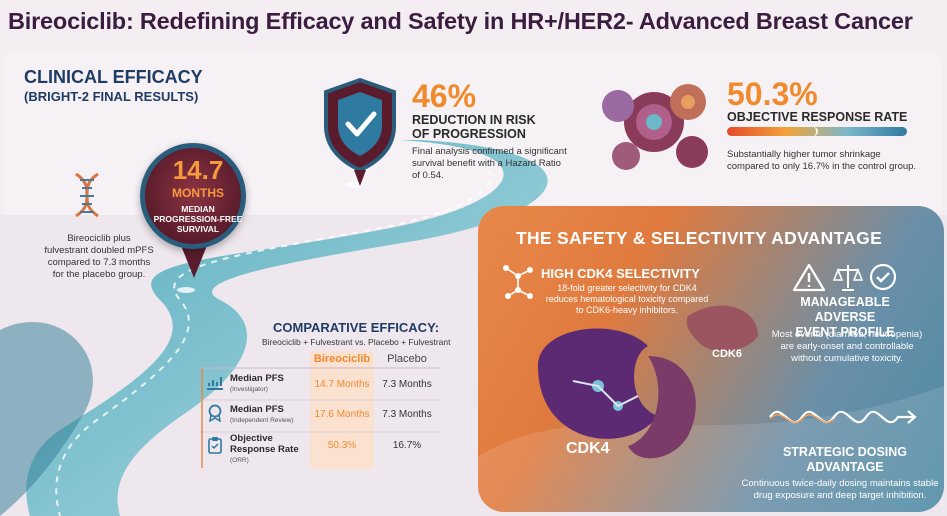 The height and width of the screenshot is (516, 947). I want to click on row-label-pfs-investigator: Median PFS (Investigator), so click(257, 383).